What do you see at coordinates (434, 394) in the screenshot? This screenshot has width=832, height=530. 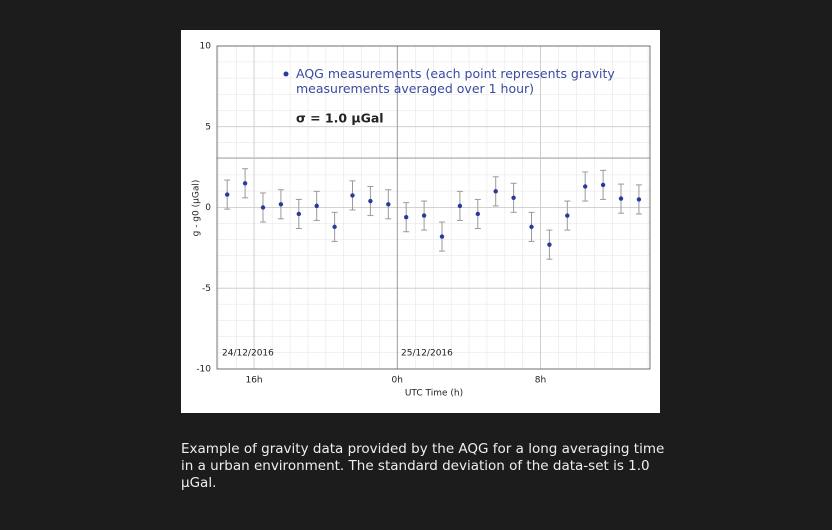 I see `x-axis-label: UTC Time (h)` at bounding box center [434, 394].